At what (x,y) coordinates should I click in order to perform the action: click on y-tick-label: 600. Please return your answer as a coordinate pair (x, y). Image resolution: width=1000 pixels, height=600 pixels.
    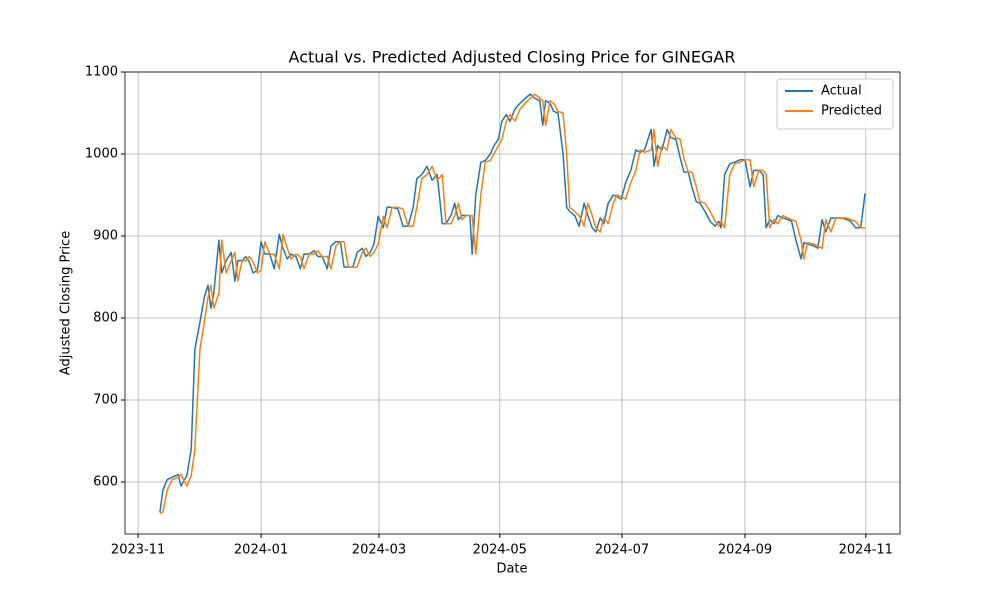
    Looking at the image, I should click on (105, 482).